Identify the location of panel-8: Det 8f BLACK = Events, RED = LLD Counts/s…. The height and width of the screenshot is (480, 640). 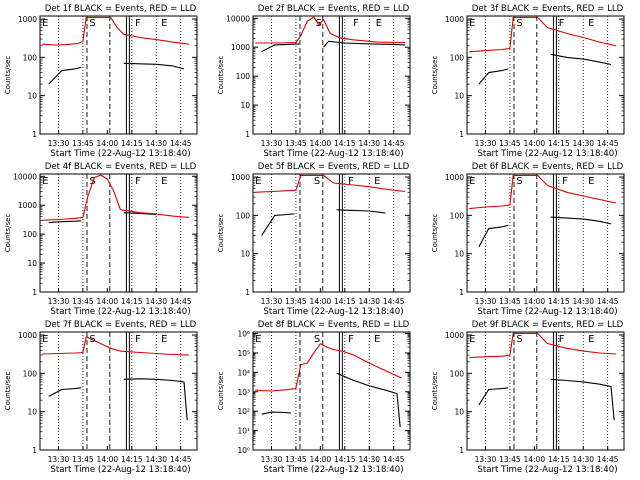
(314, 397).